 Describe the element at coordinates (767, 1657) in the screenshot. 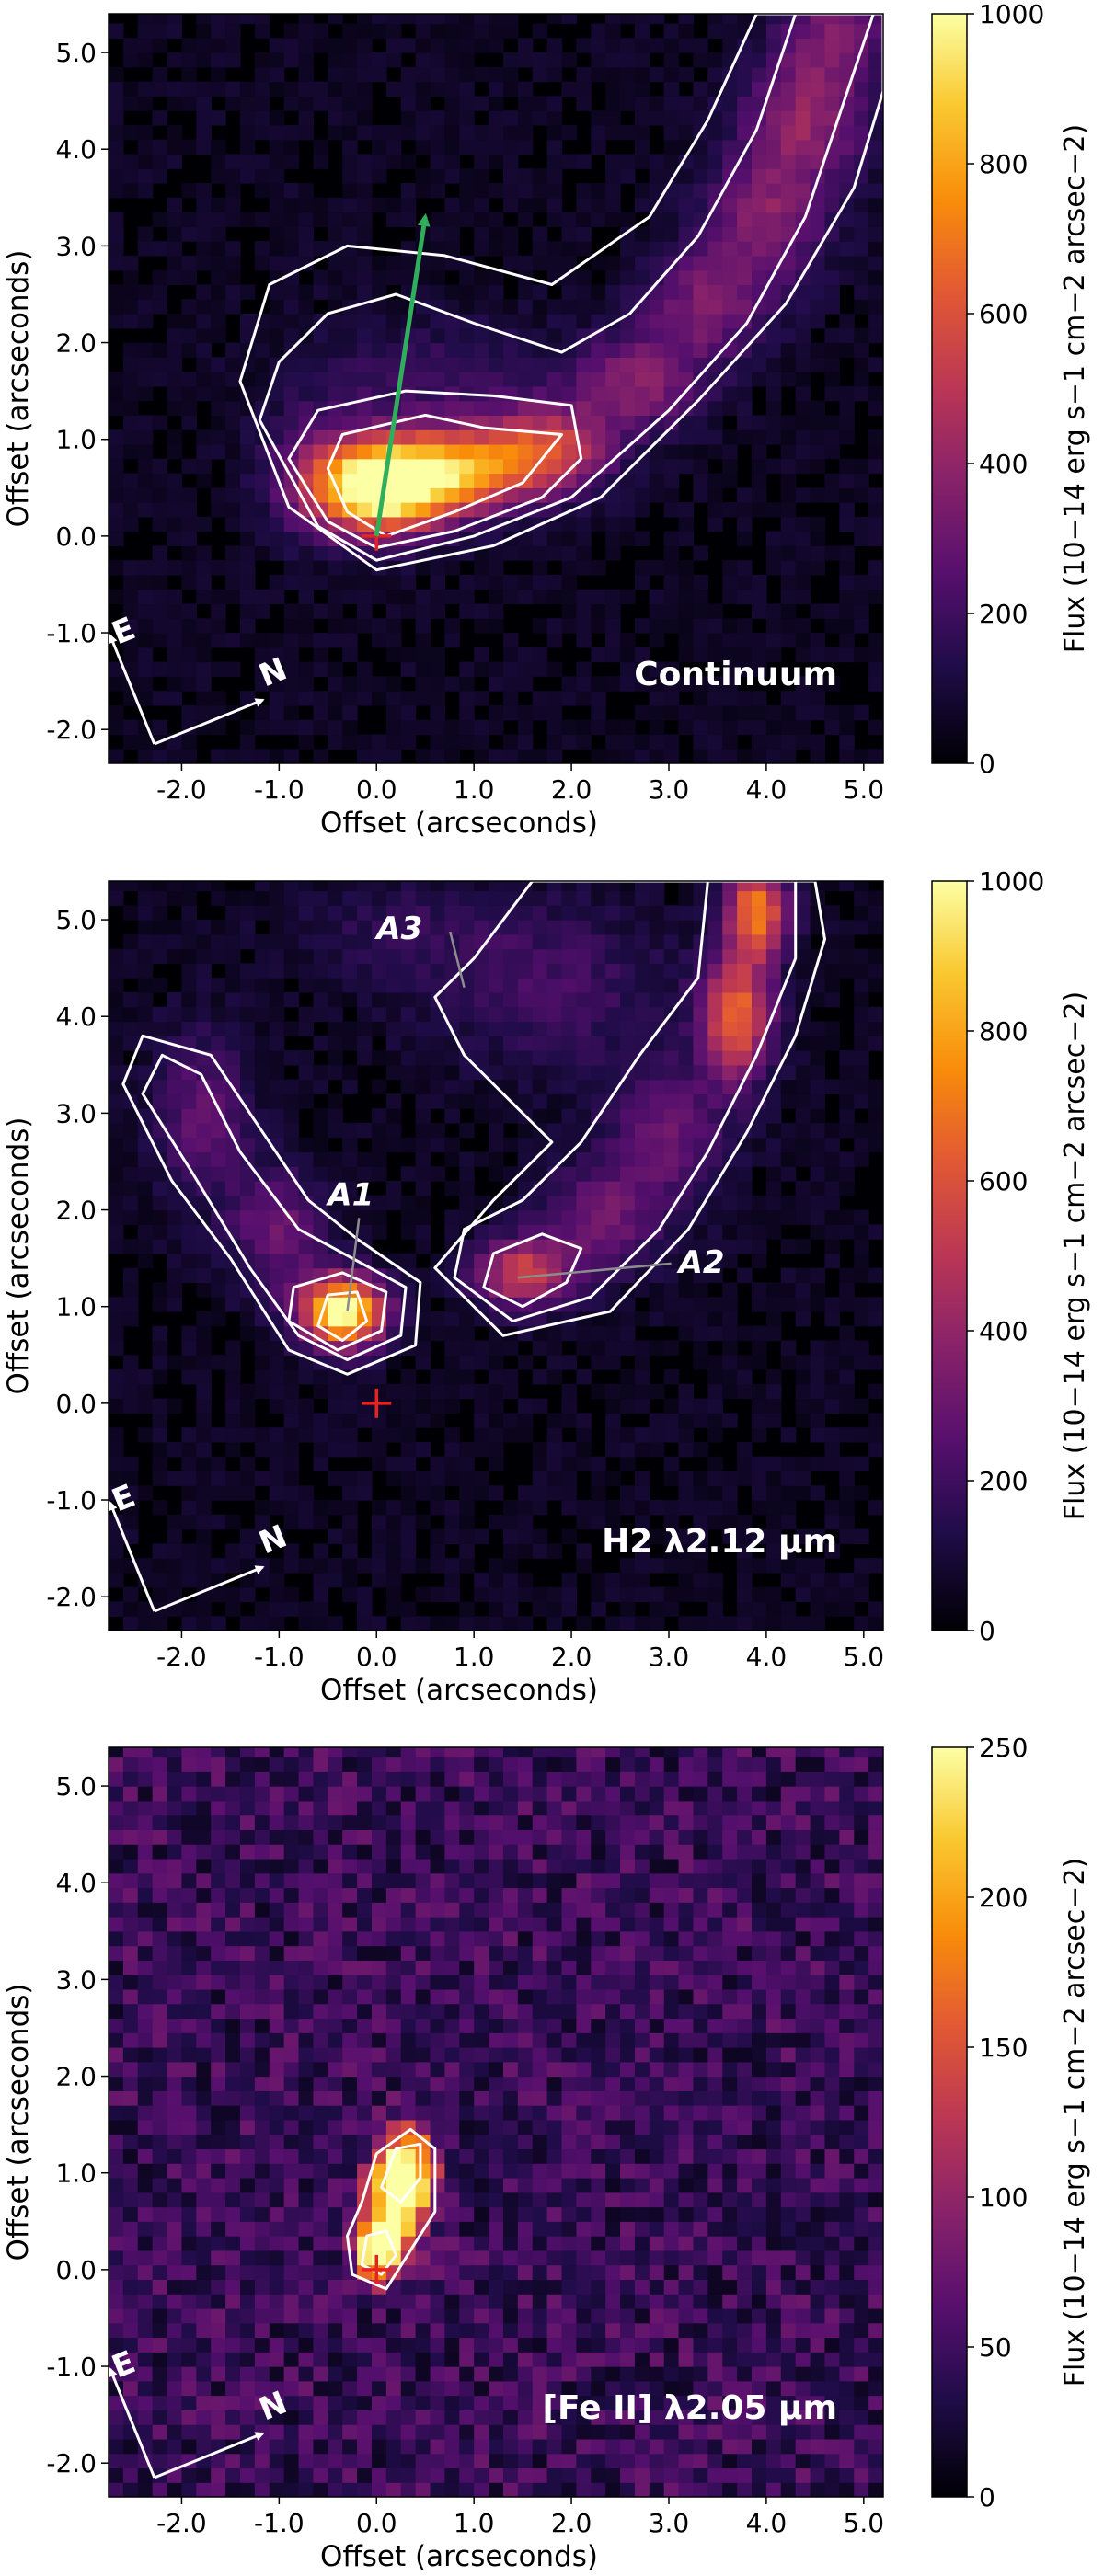

I see `x-tick-label: 4.0` at that location.